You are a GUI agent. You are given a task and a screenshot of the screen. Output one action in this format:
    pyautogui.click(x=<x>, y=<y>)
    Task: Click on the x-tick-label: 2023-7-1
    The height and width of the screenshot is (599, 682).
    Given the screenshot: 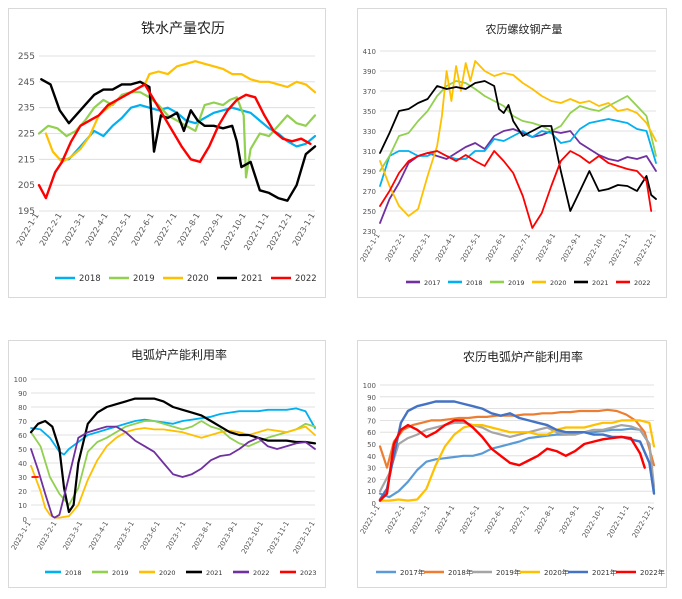 What is the action you would take?
    pyautogui.click(x=176, y=536)
    